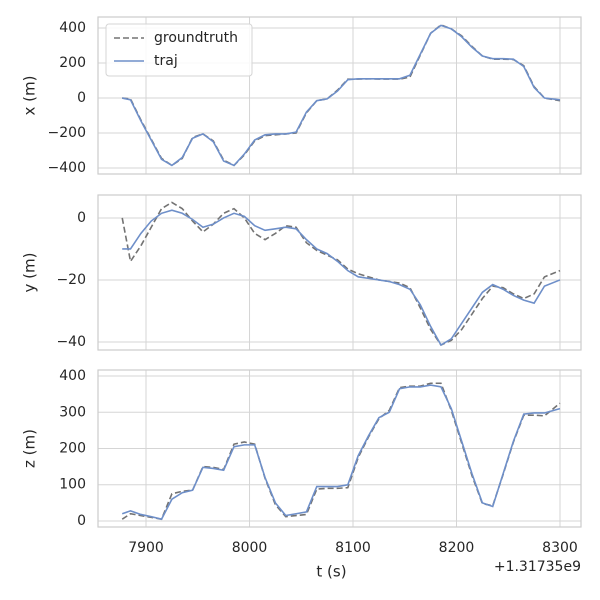  I want to click on legend-box, so click(179, 50).